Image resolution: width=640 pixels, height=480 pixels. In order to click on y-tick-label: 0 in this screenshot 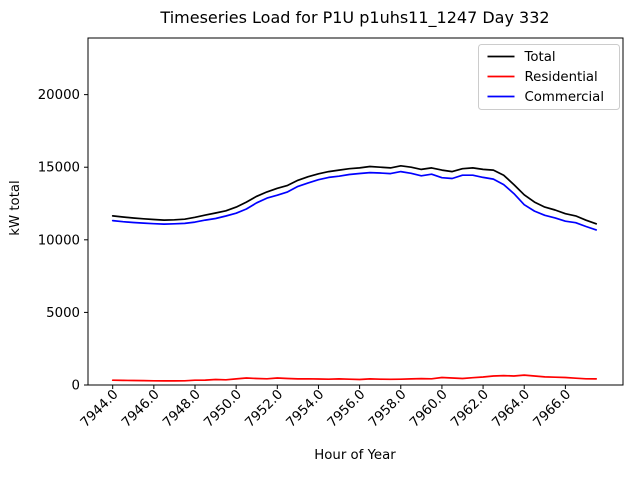, I will do `click(76, 386)`.